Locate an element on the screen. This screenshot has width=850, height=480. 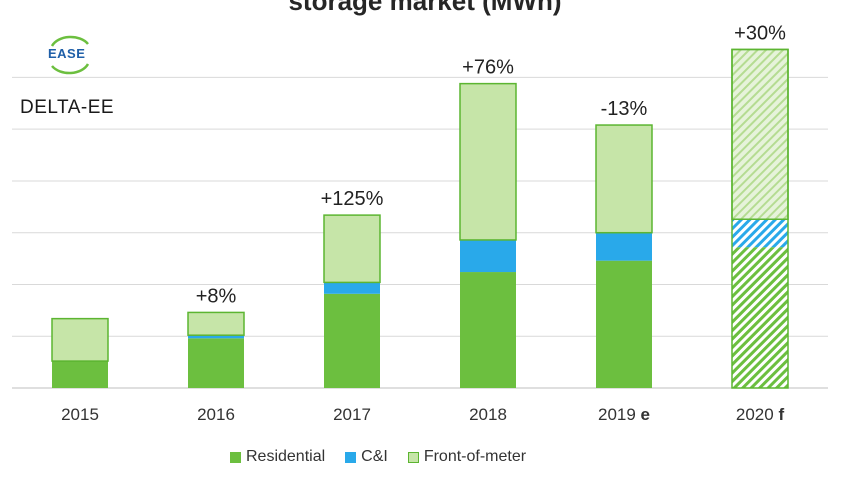
bar-segment-c-i-2016 is located at coordinates (216, 337).